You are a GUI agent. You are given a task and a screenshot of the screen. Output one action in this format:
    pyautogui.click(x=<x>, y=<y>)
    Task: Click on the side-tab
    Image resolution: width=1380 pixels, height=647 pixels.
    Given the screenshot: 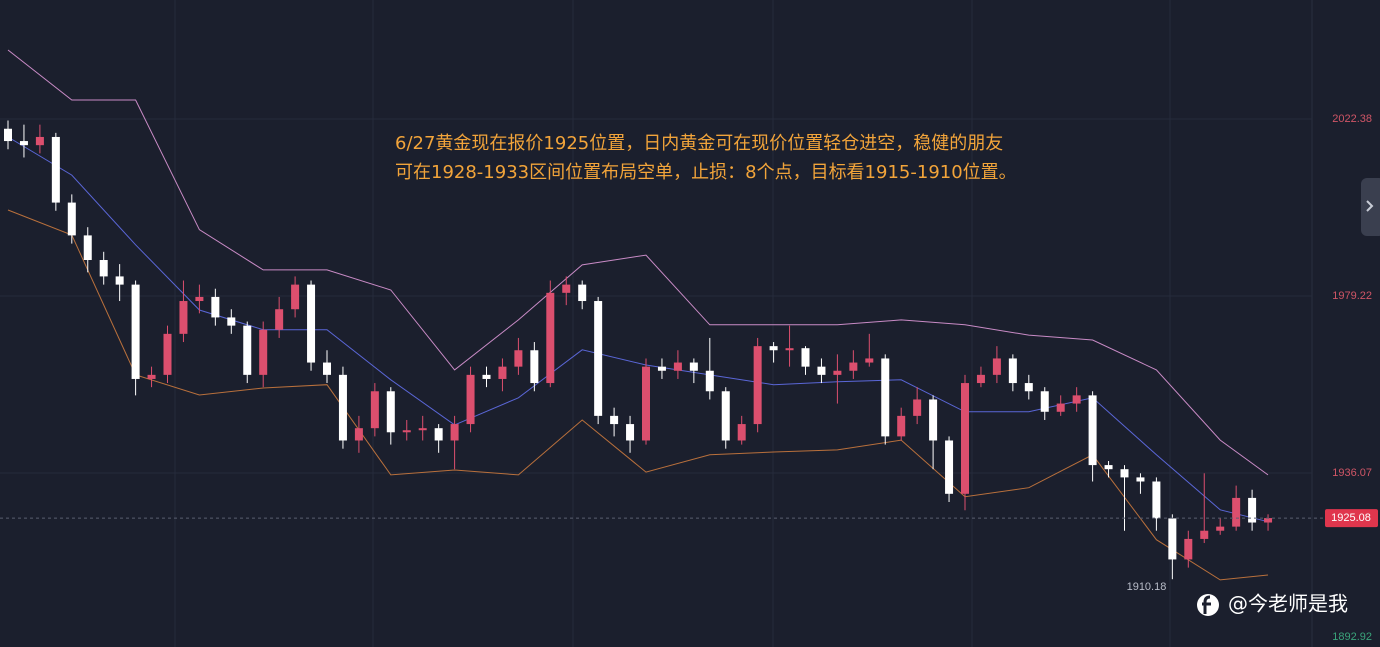 What is the action you would take?
    pyautogui.click(x=1370, y=207)
    